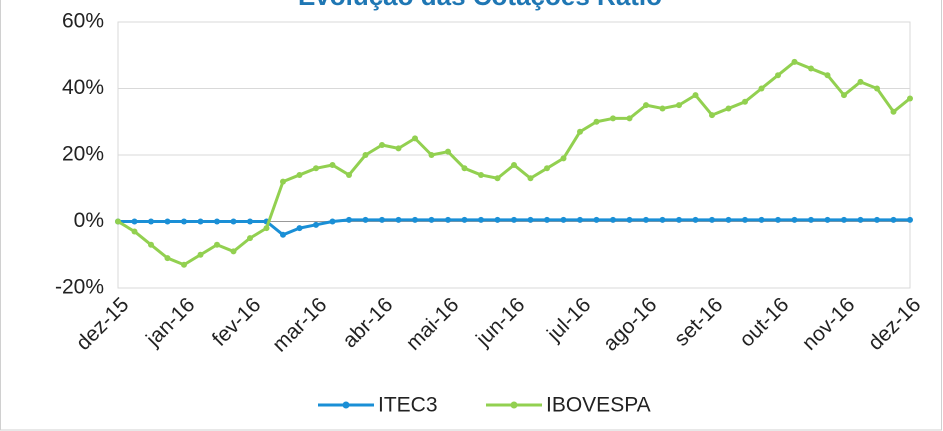  What do you see at coordinates (568, 319) in the screenshot?
I see `x-tick-label: jul-16` at bounding box center [568, 319].